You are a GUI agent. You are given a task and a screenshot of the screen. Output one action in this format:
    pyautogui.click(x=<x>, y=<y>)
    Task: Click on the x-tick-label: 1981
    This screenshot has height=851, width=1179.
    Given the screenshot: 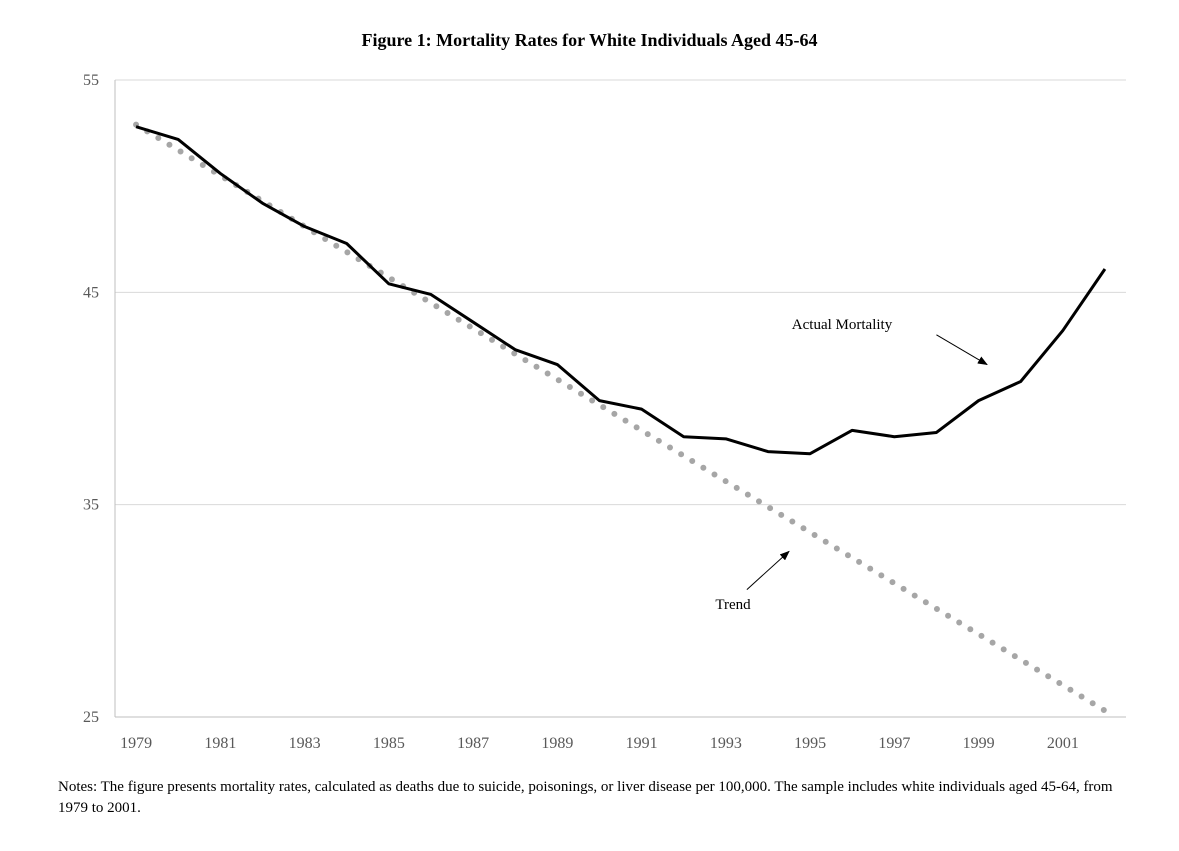 What is the action you would take?
    pyautogui.click(x=220, y=743)
    